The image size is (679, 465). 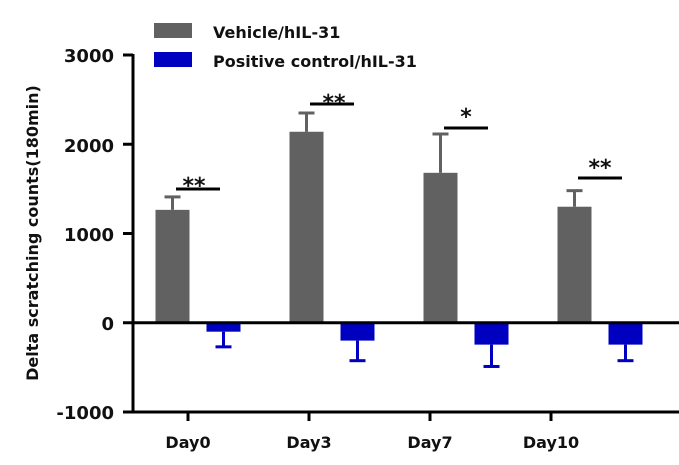 What do you see at coordinates (89, 146) in the screenshot?
I see `y-tick-label: 2000` at bounding box center [89, 146].